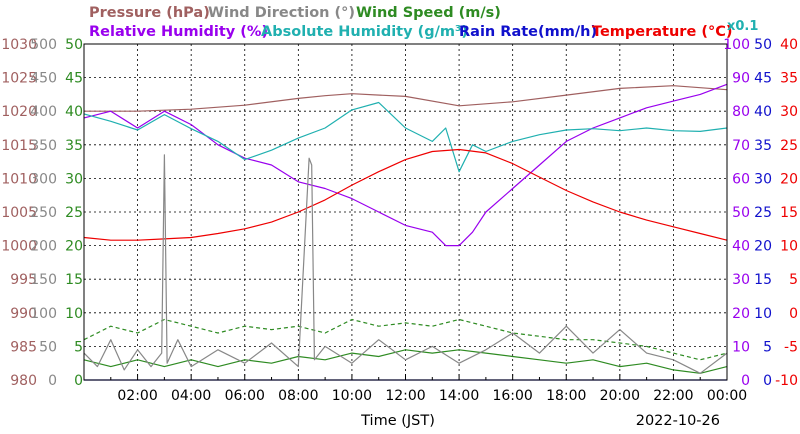 This screenshot has width=800, height=434. What do you see at coordinates (23, 314) in the screenshot?
I see `y-tick-label-pressure: 990` at bounding box center [23, 314].